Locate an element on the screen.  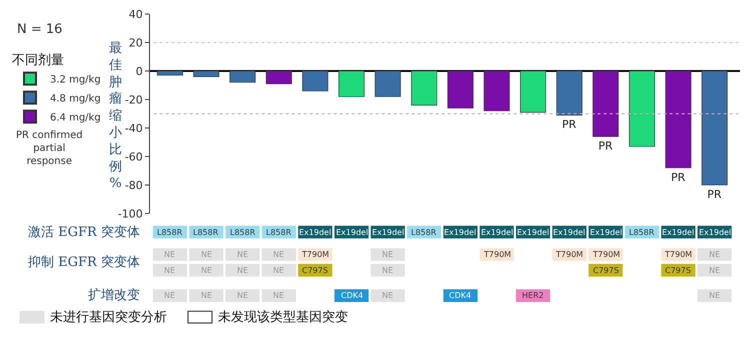
legend-label: 3.2 mg/kg is located at coordinates (75, 80).